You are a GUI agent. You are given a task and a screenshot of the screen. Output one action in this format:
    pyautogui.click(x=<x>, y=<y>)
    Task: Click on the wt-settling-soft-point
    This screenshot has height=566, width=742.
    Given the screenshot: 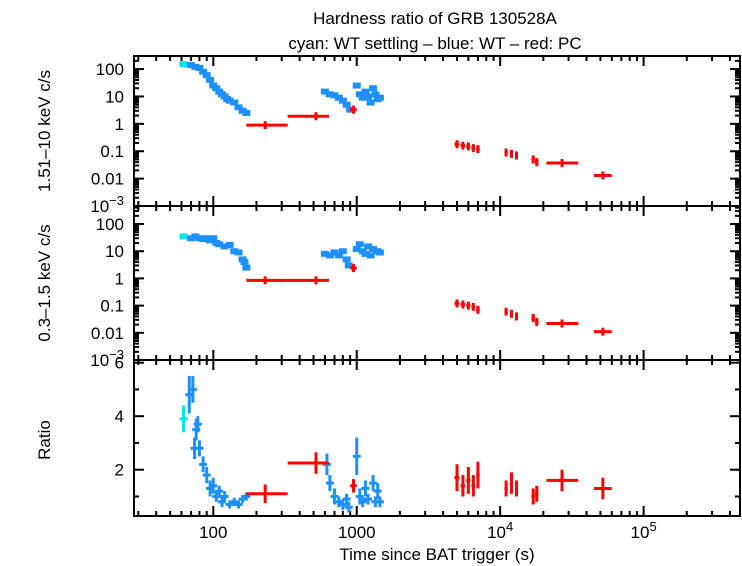 What is the action you would take?
    pyautogui.click(x=183, y=236)
    